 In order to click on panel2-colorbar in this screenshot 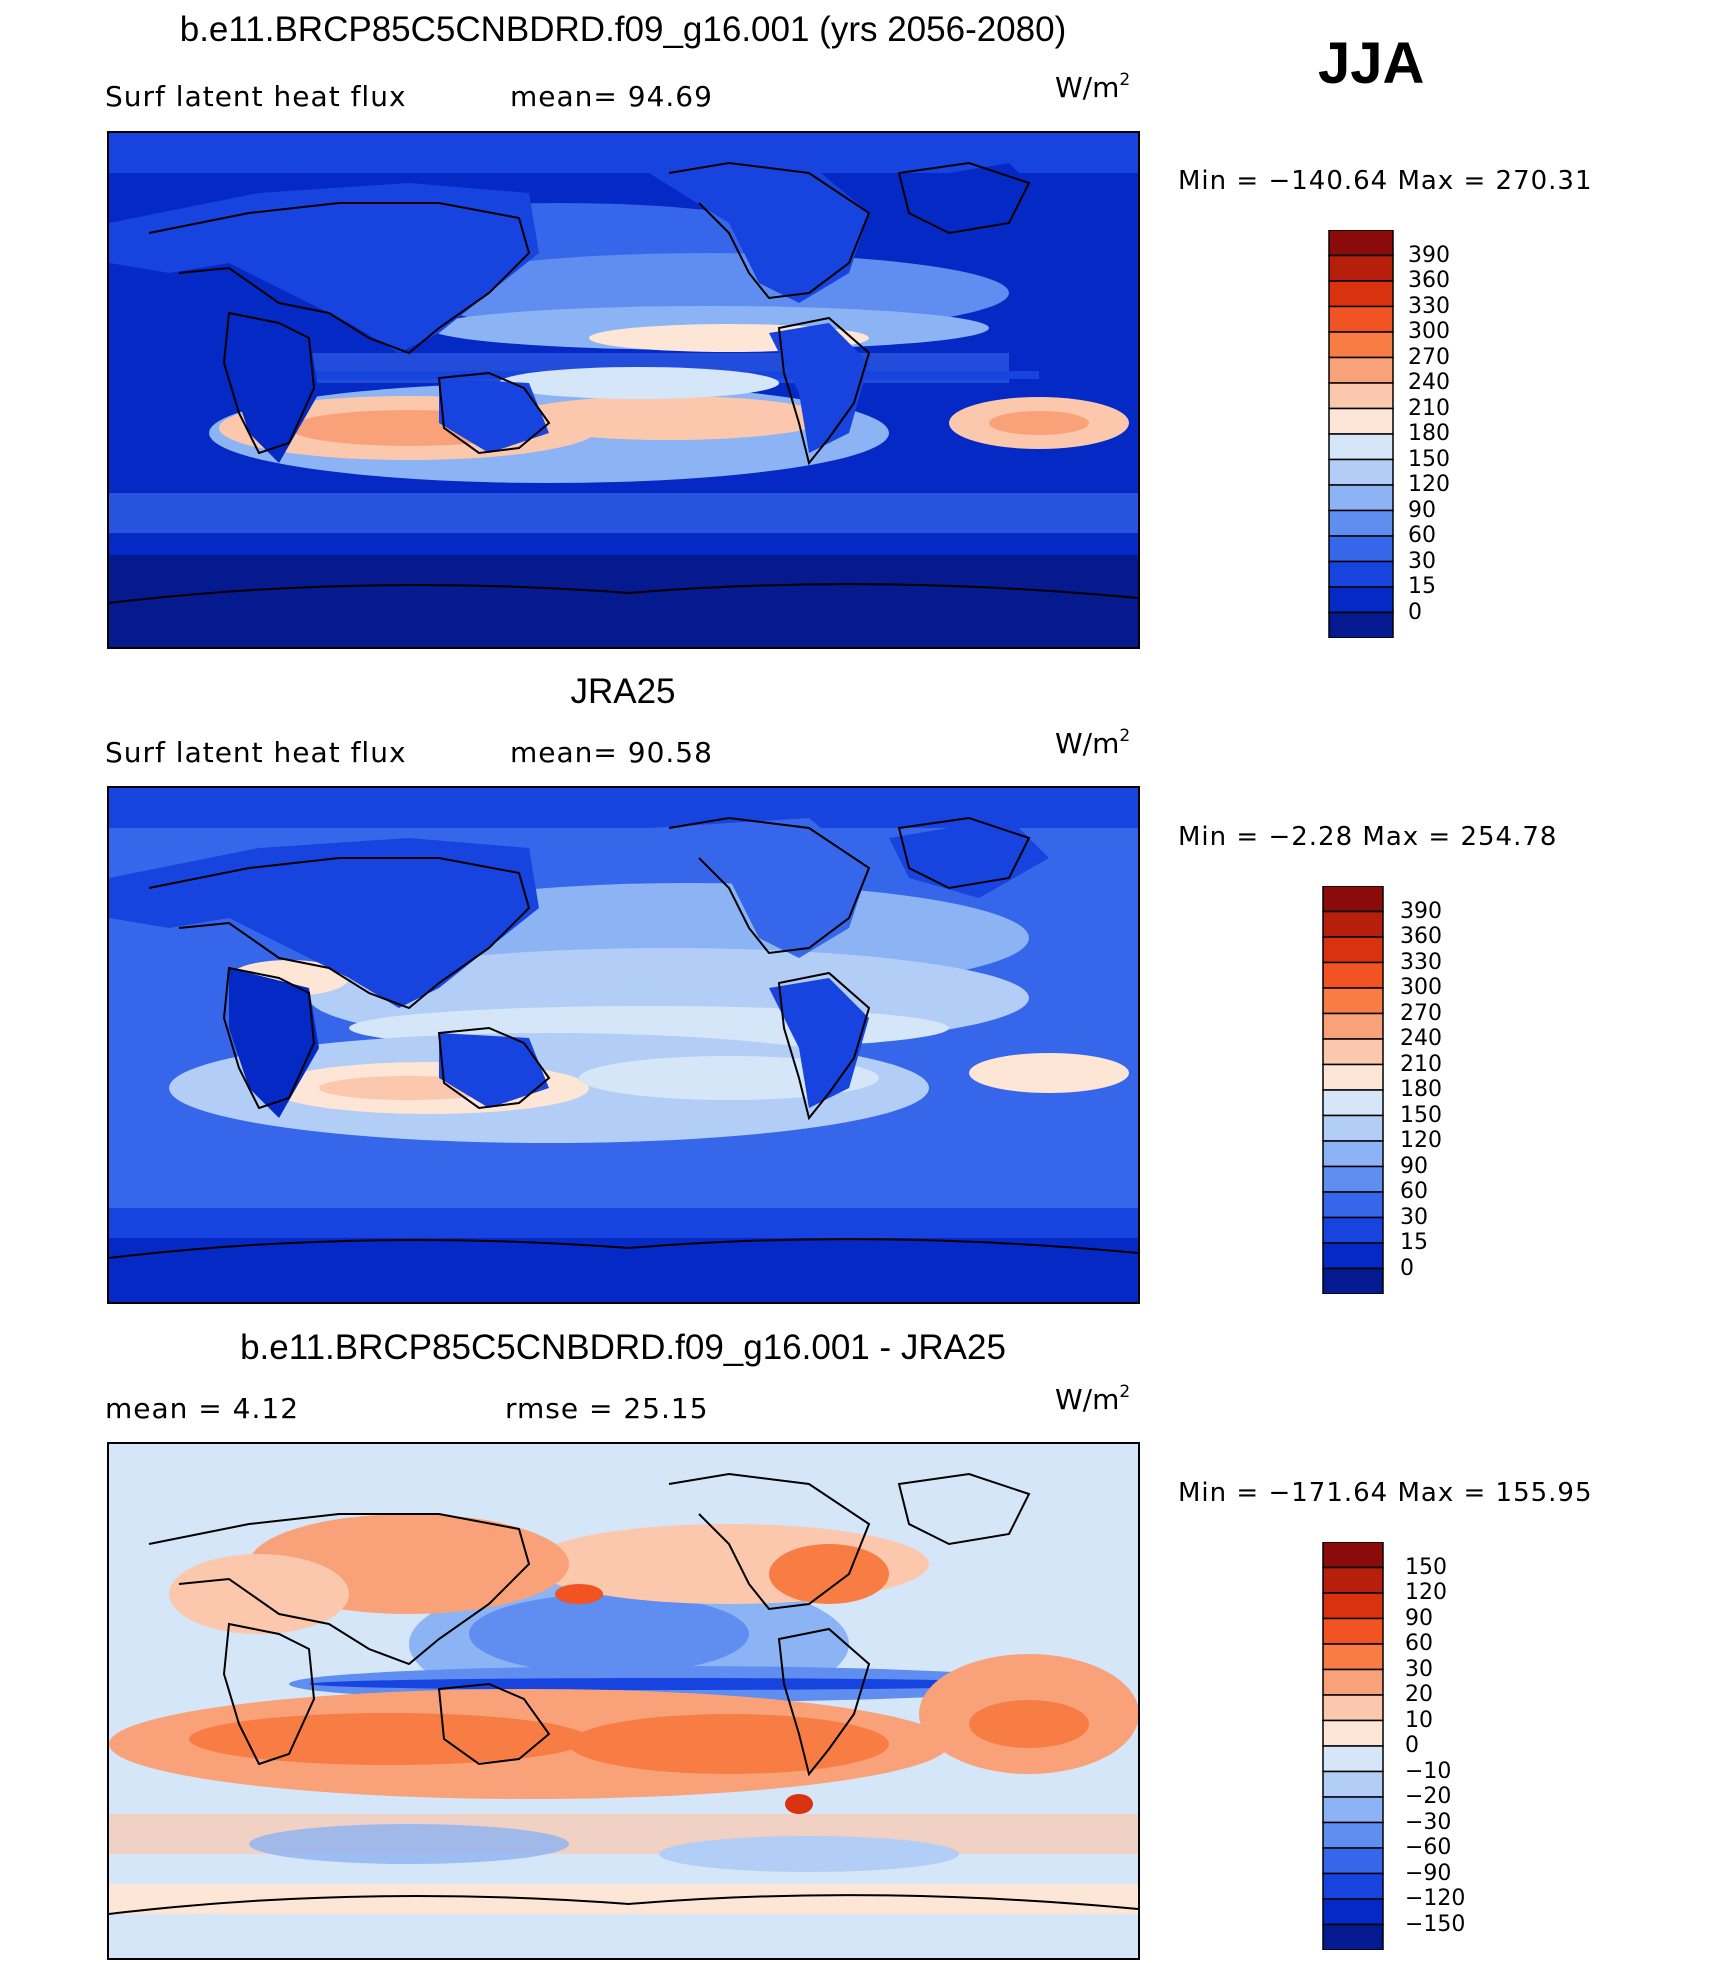, I will do `click(1353, 1092)`.